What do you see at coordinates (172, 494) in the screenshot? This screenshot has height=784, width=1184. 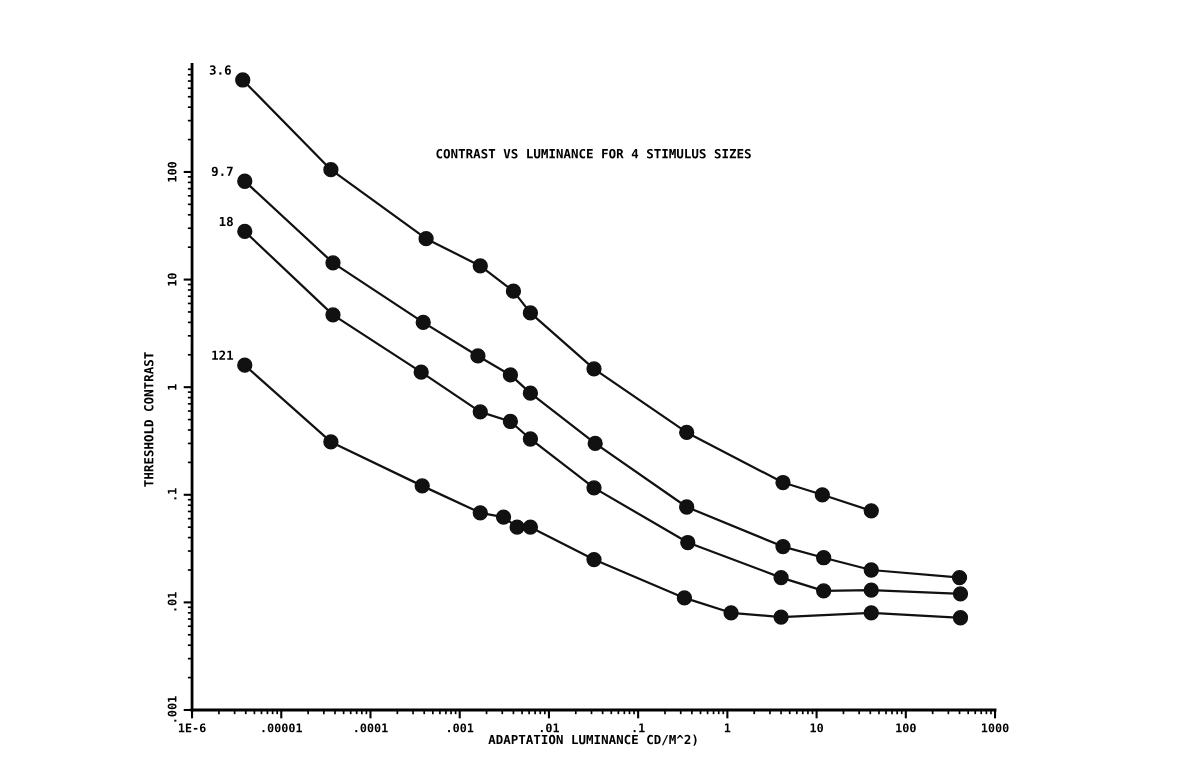 I see `y-tick-label: .1` at bounding box center [172, 494].